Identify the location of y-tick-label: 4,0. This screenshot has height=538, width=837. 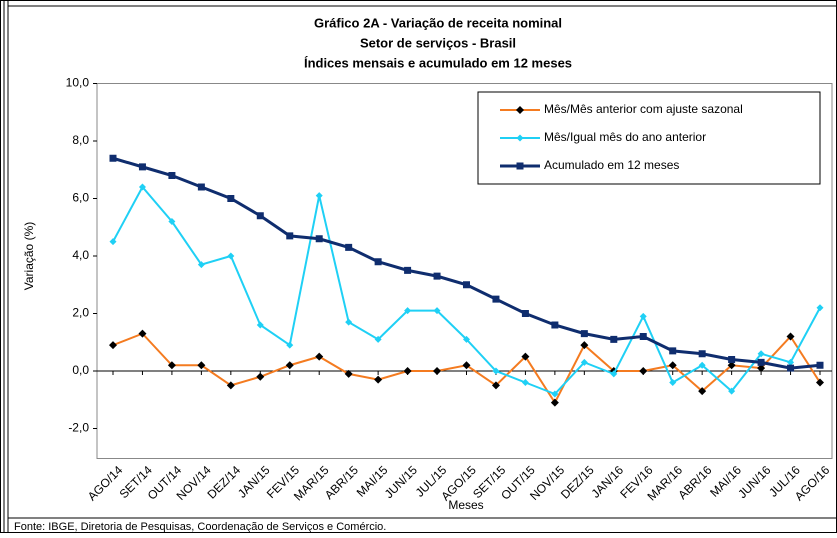
(80, 255).